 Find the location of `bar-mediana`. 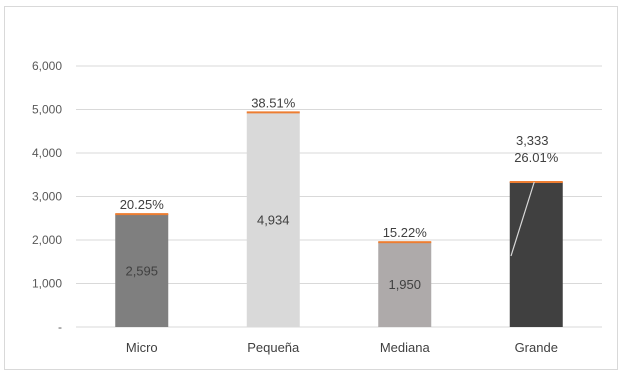

bar-mediana is located at coordinates (405, 284).